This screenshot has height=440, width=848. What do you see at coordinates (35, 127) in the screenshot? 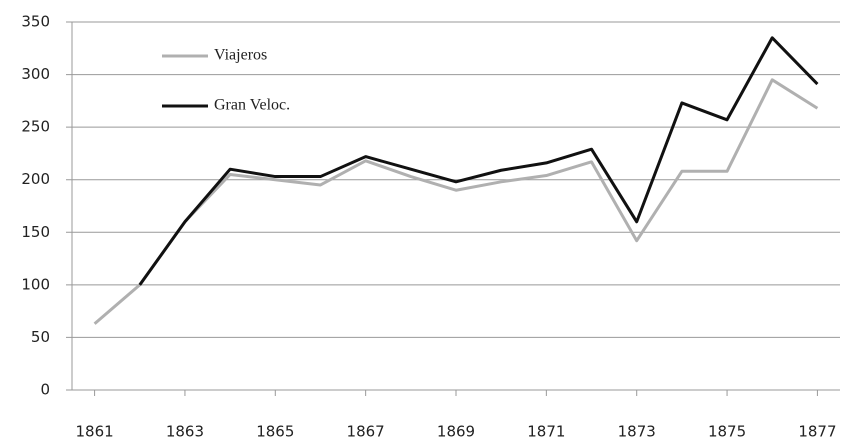
I see `y-tick-label: 250` at bounding box center [35, 127].